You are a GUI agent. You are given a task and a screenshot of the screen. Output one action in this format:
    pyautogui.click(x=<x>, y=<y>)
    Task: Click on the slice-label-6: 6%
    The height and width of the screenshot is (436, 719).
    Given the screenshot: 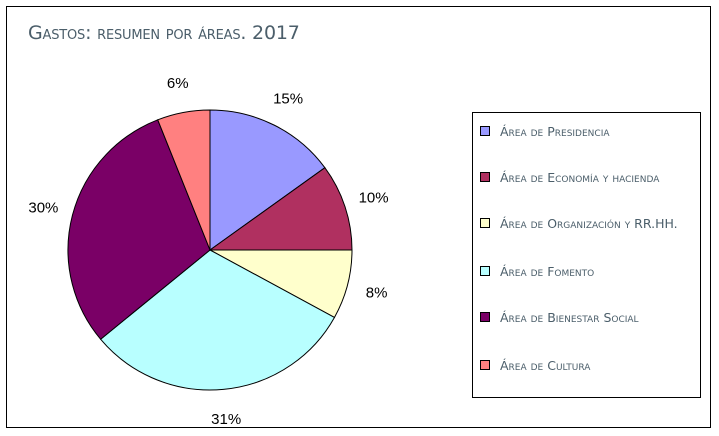 What is the action you would take?
    pyautogui.click(x=178, y=83)
    